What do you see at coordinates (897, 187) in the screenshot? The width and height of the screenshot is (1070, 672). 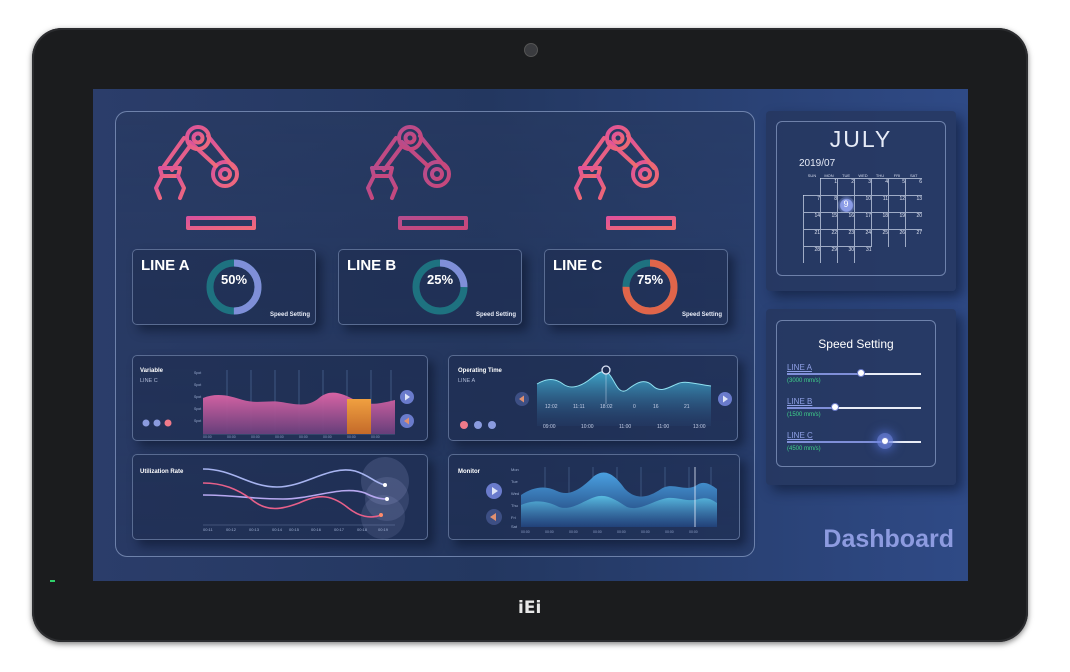 I see `calendar-day: 5` at bounding box center [897, 187].